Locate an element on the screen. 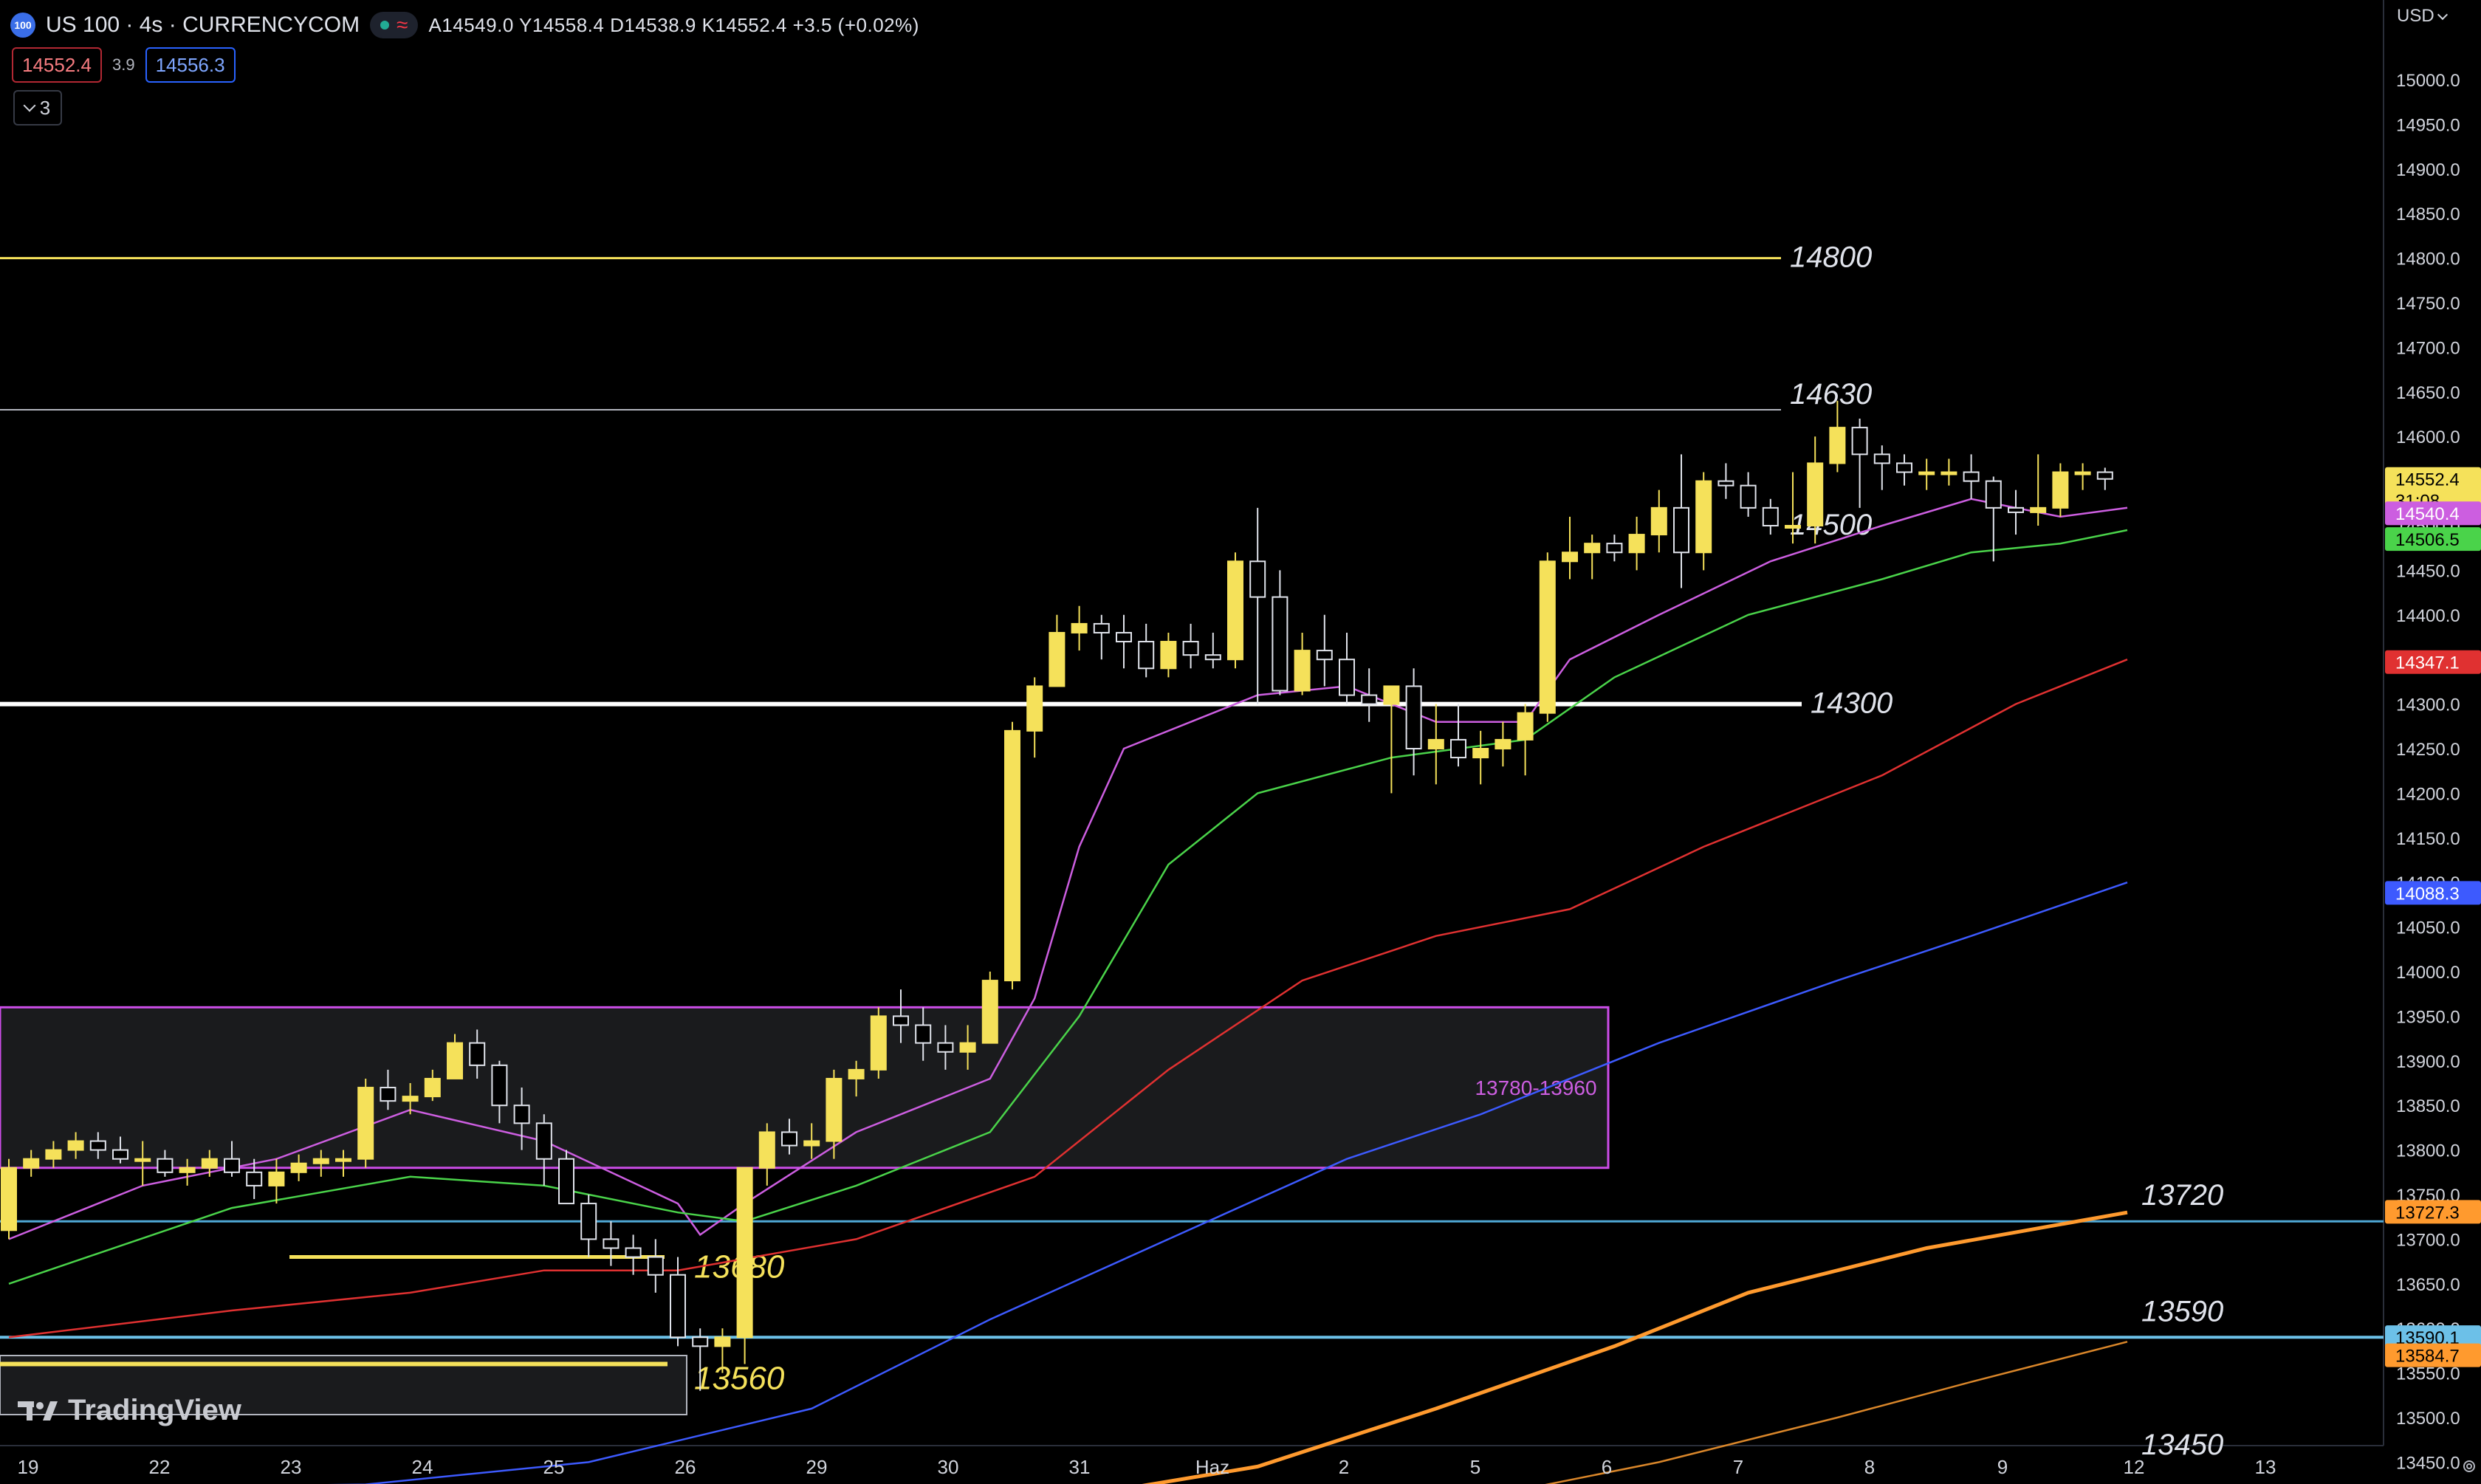 The height and width of the screenshot is (1484, 2481). symbol-title: US 100 · 4s · CURRENCYCOM is located at coordinates (203, 25).